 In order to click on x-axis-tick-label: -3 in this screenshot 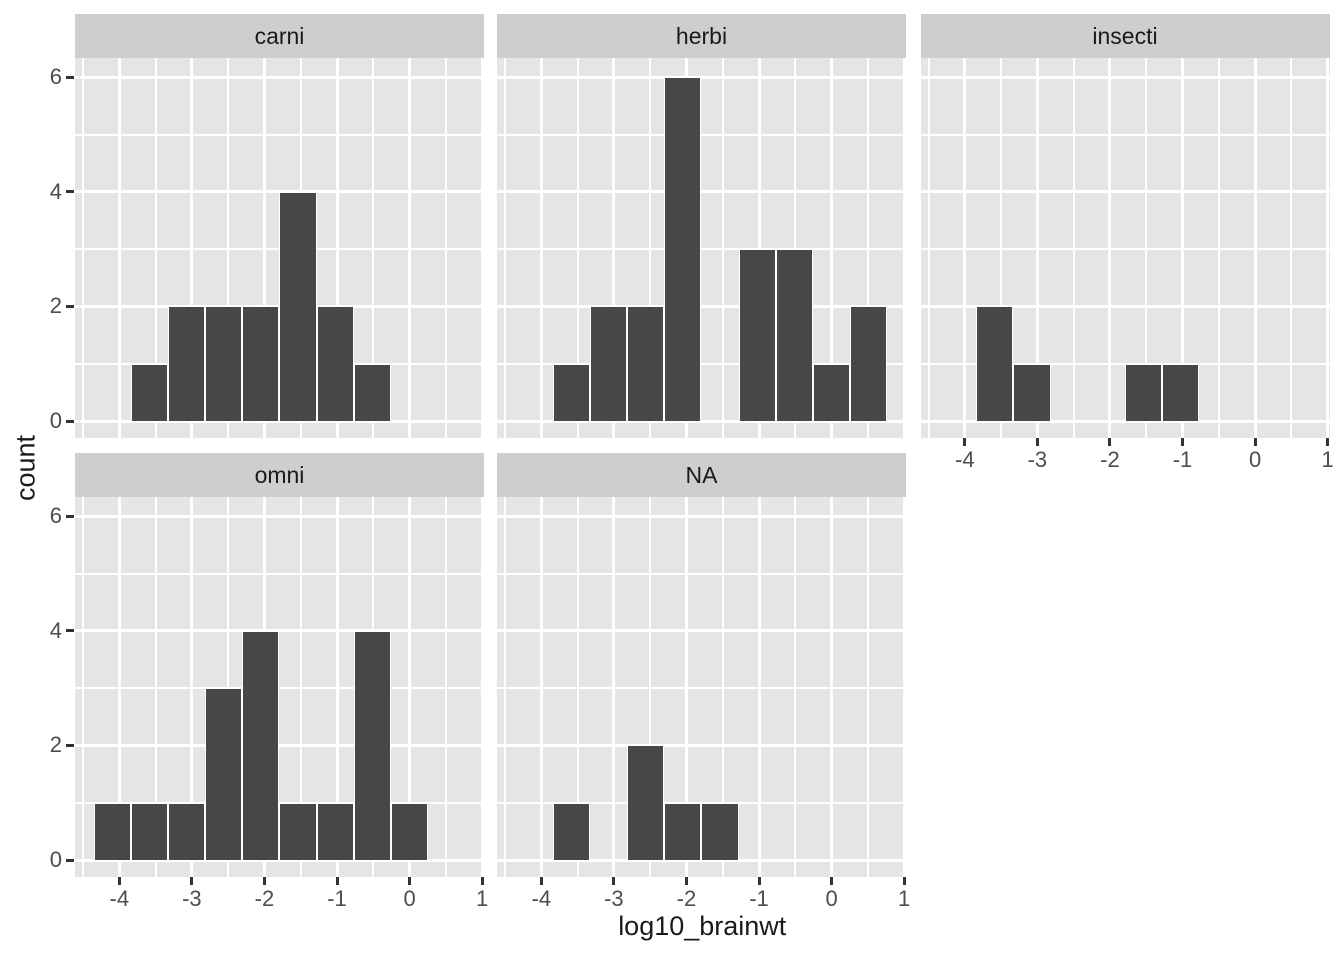, I will do `click(1037, 459)`.